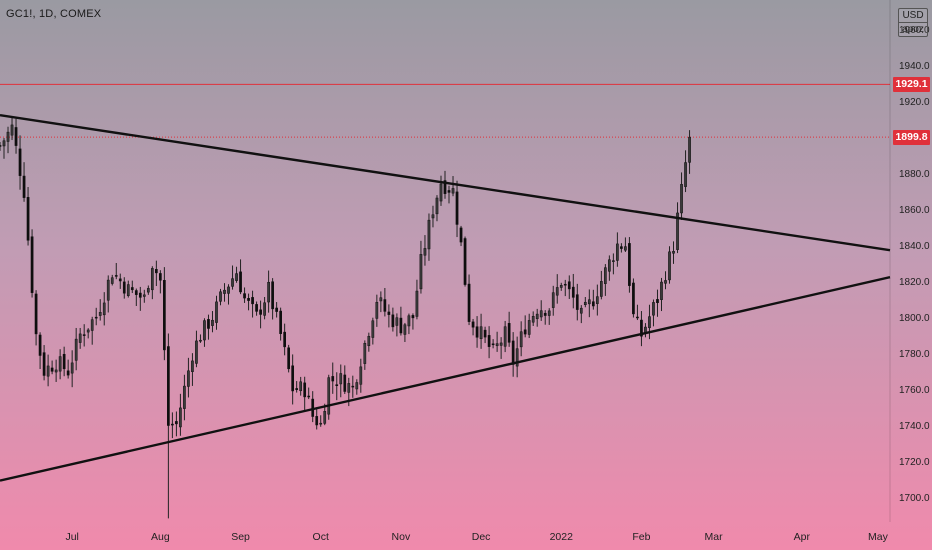  I want to click on y-tick-label: 1820.0, so click(914, 282).